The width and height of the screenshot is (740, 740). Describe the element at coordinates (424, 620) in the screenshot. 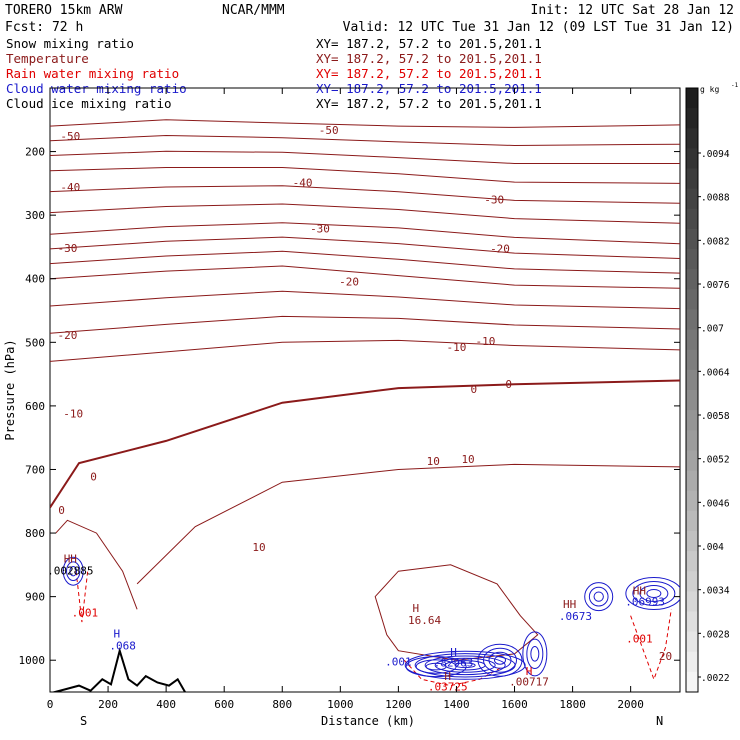

I see `extremum-annotation: 16.64` at that location.